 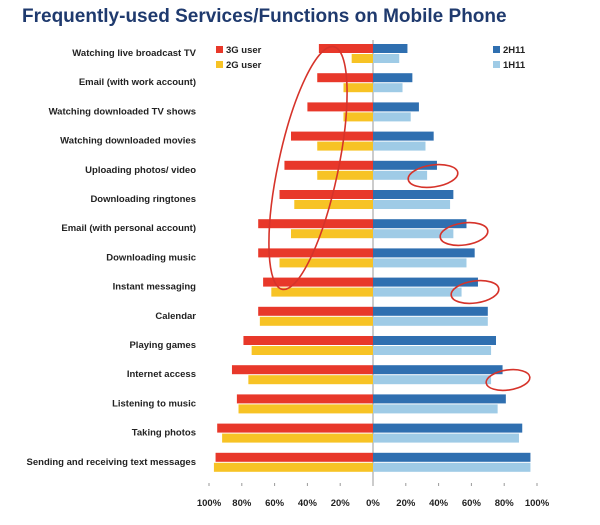 What do you see at coordinates (137, 82) in the screenshot?
I see `category-label-1: Email (with work account)` at bounding box center [137, 82].